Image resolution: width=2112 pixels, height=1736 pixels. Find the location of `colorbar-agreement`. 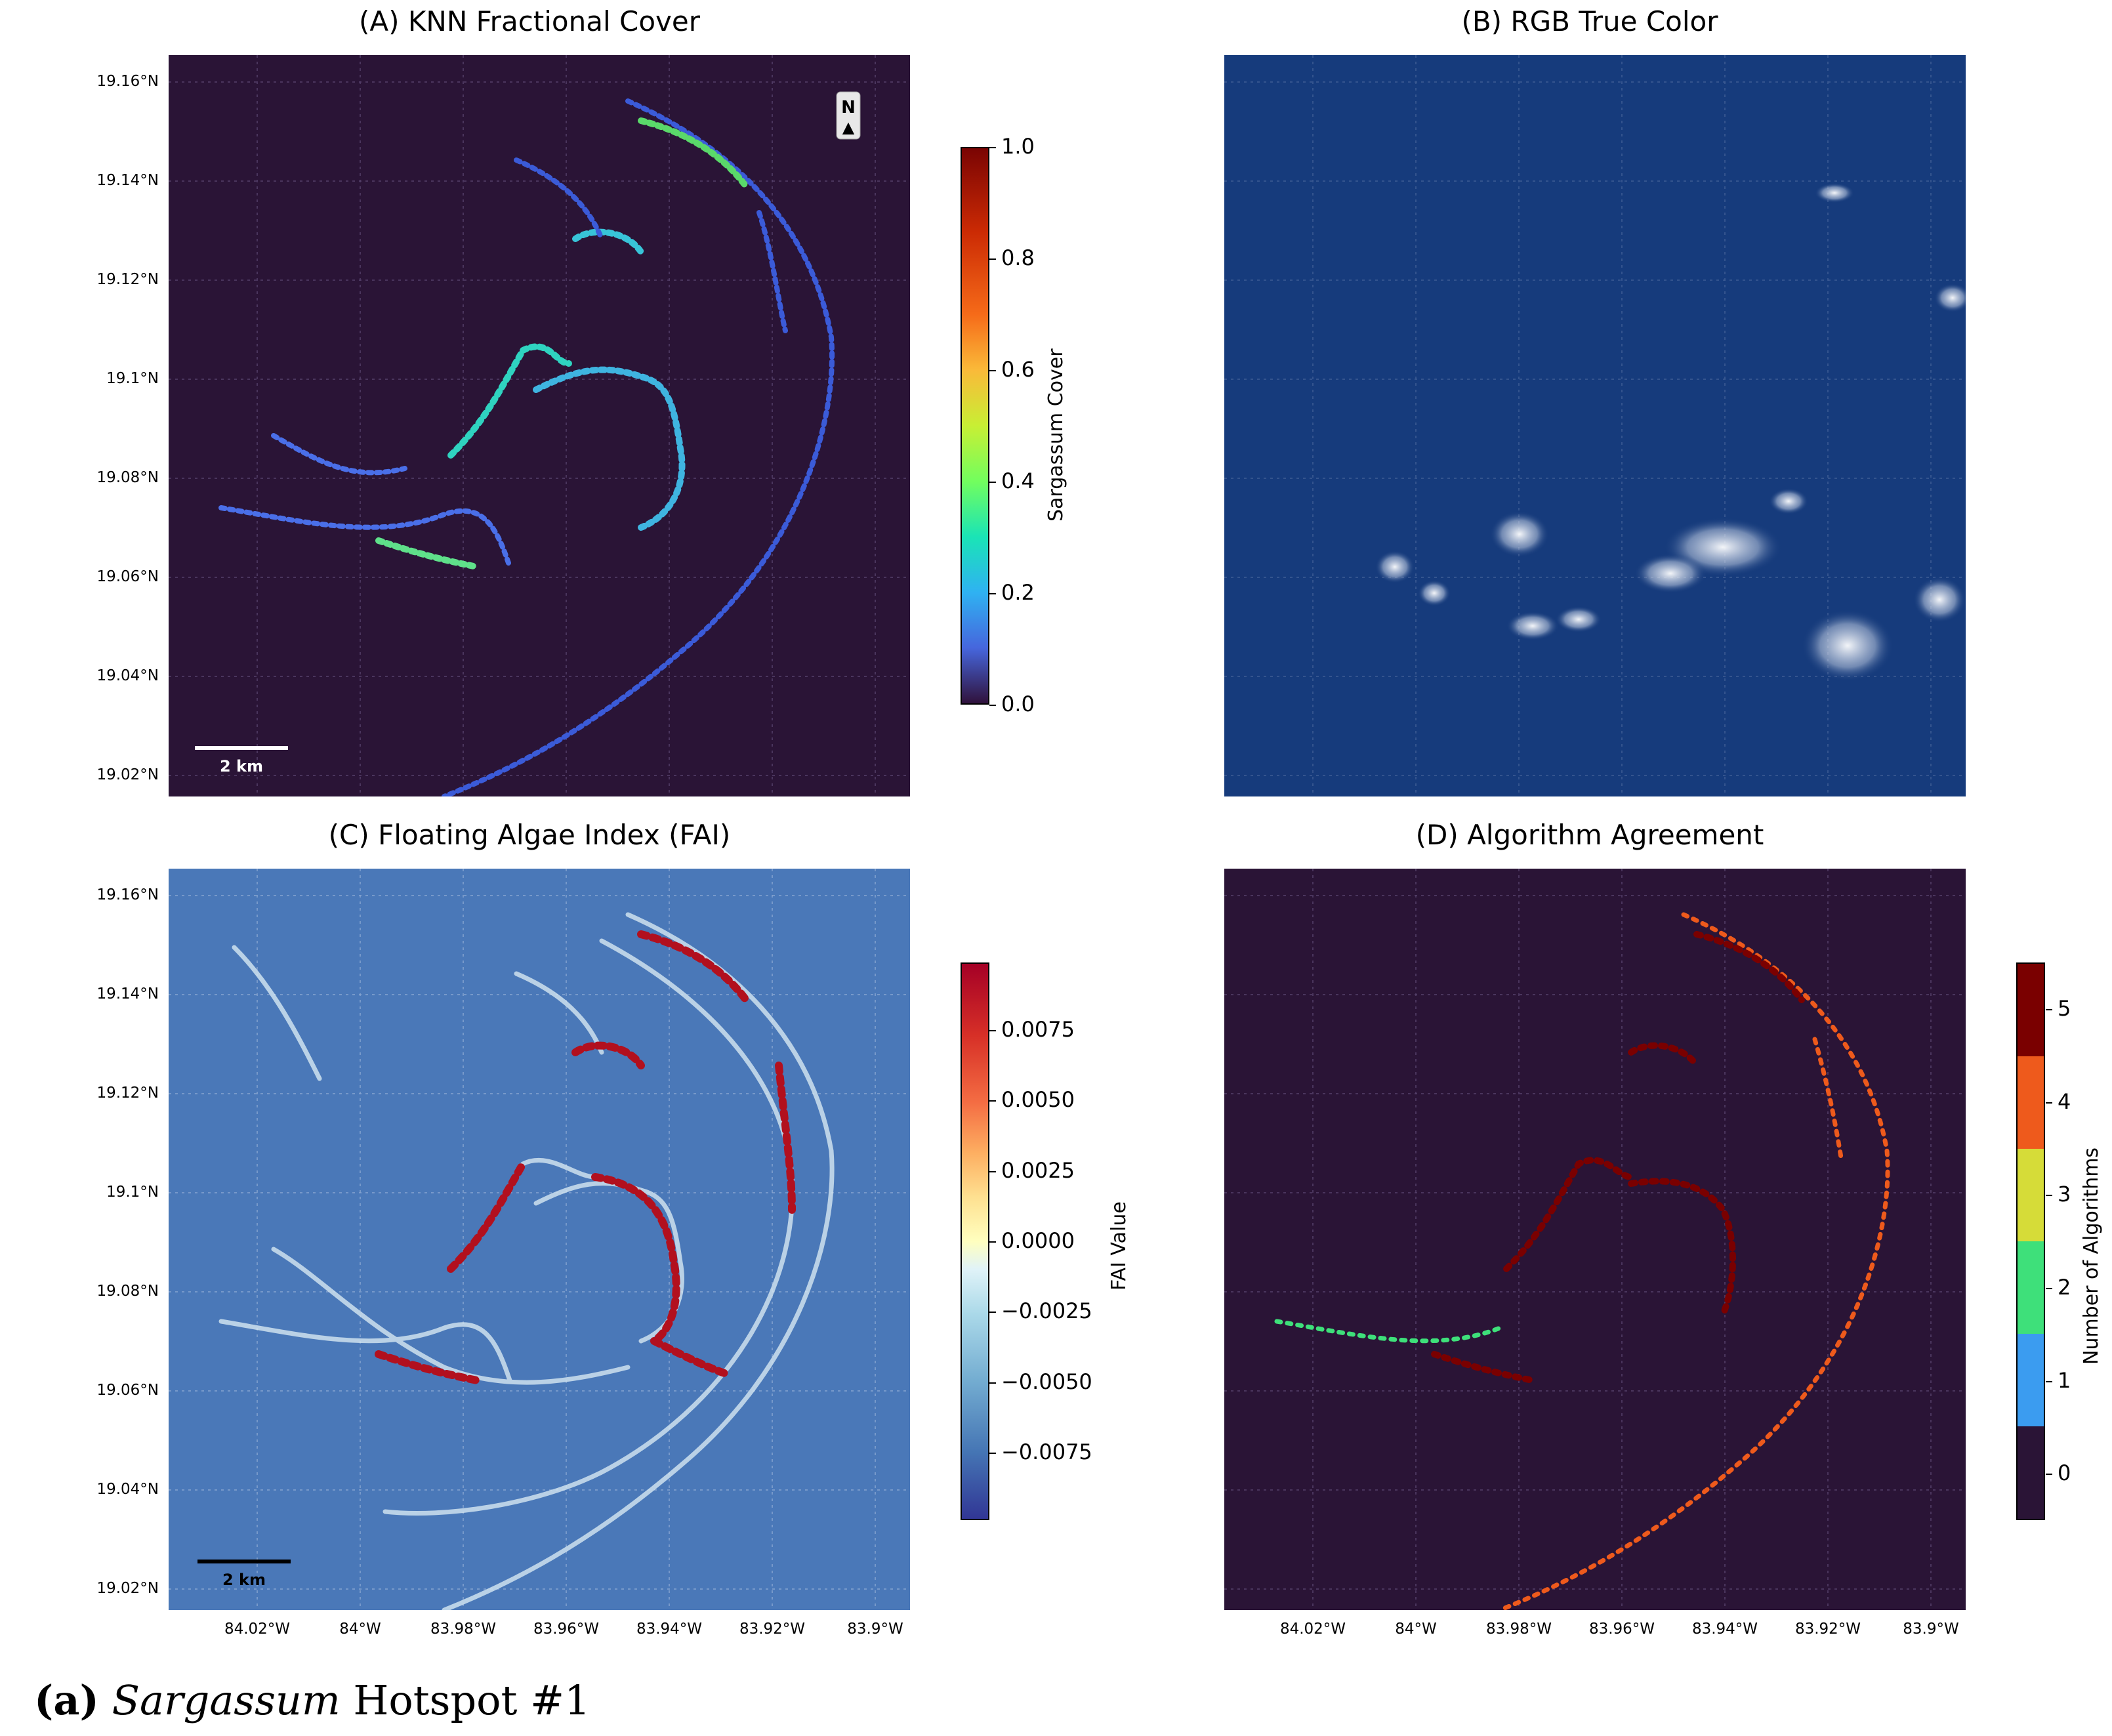

colorbar-agreement is located at coordinates (2031, 1241).